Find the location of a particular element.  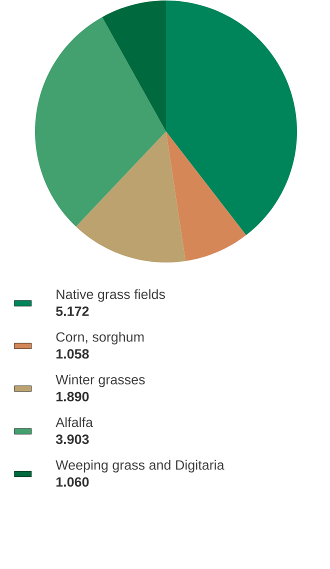

legend-label: Corn, sorghum is located at coordinates (100, 338).